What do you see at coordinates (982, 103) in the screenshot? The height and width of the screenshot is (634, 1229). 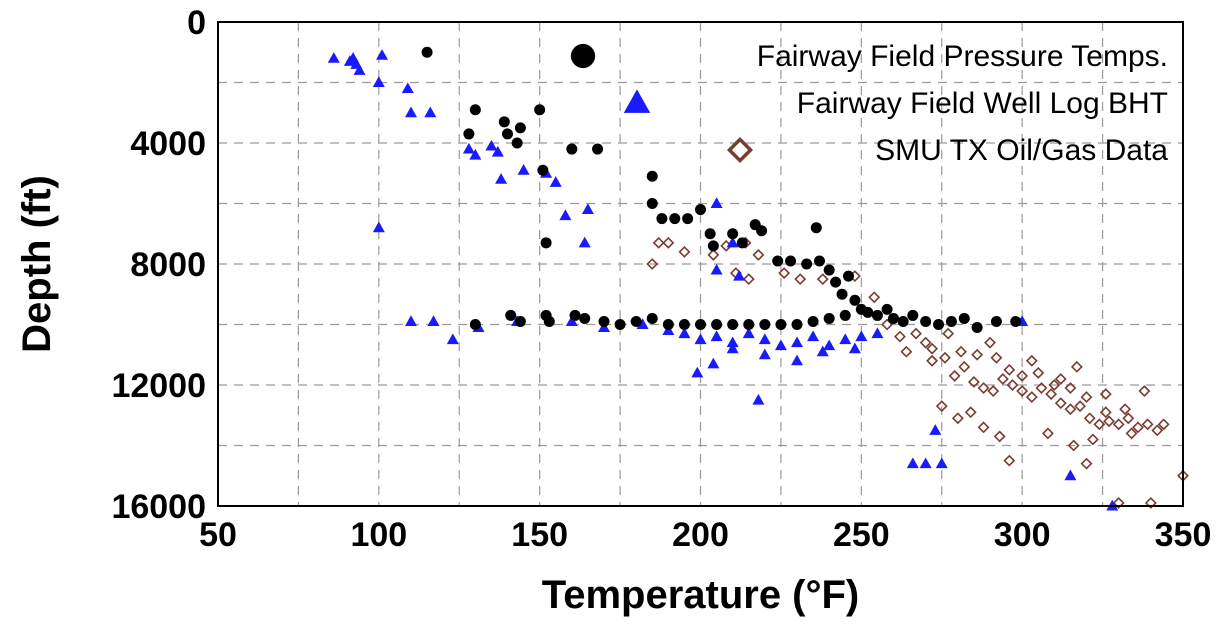 I see `legend-label-well-log-bht: Fairway Field Well Log BHT` at bounding box center [982, 103].